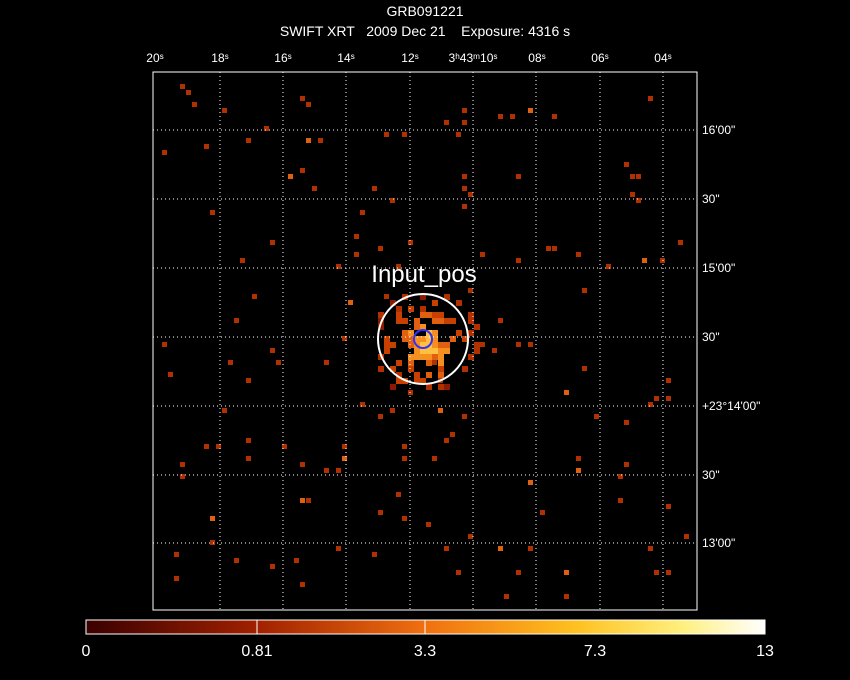 The image size is (850, 680). Describe the element at coordinates (409, 58) in the screenshot. I see `ra-label: 12ˢ` at that location.